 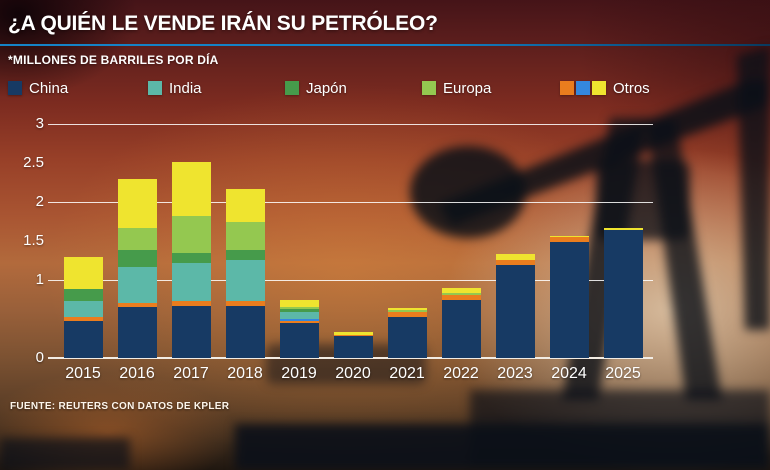 I want to click on bar-segment-2025-china, so click(x=623, y=294).